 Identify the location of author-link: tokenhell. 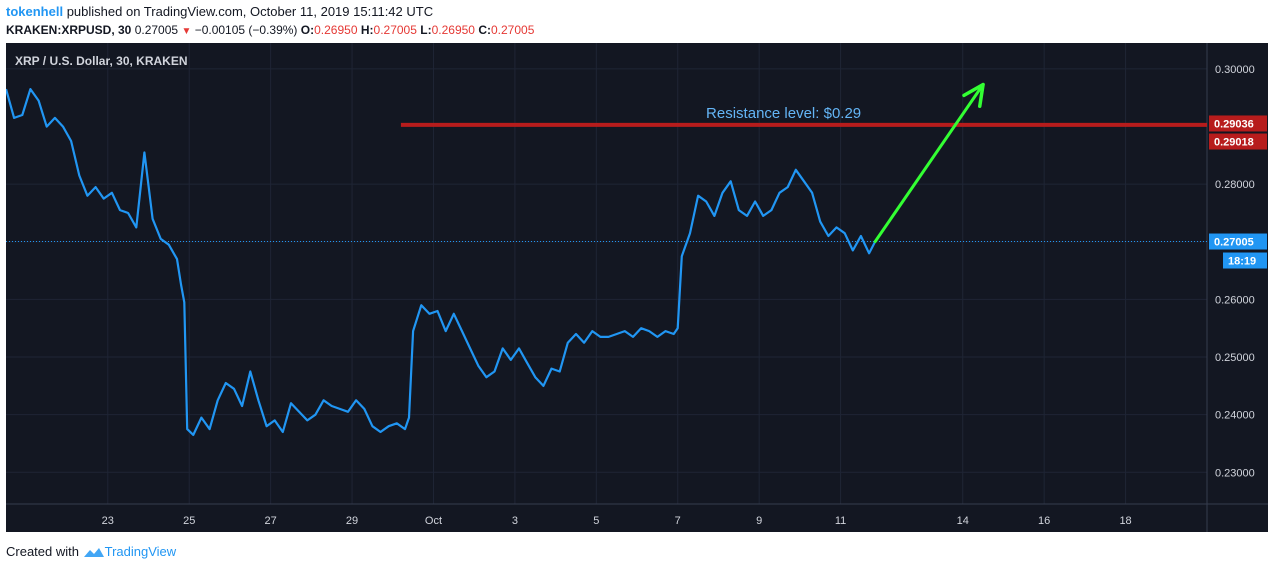
(35, 11).